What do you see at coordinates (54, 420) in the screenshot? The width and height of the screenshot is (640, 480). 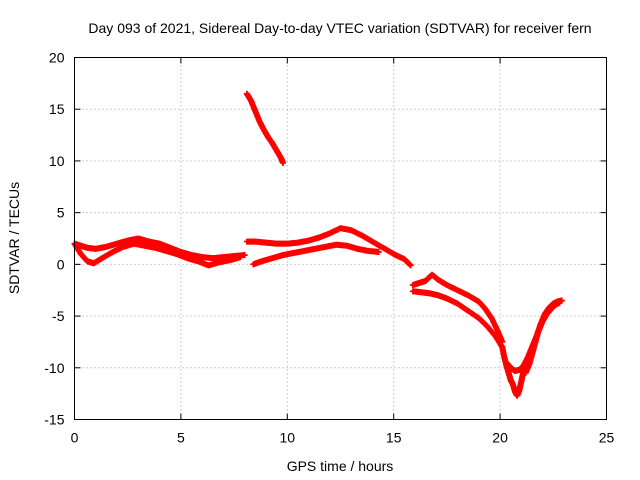 I see `y-tick-label: -15` at bounding box center [54, 420].